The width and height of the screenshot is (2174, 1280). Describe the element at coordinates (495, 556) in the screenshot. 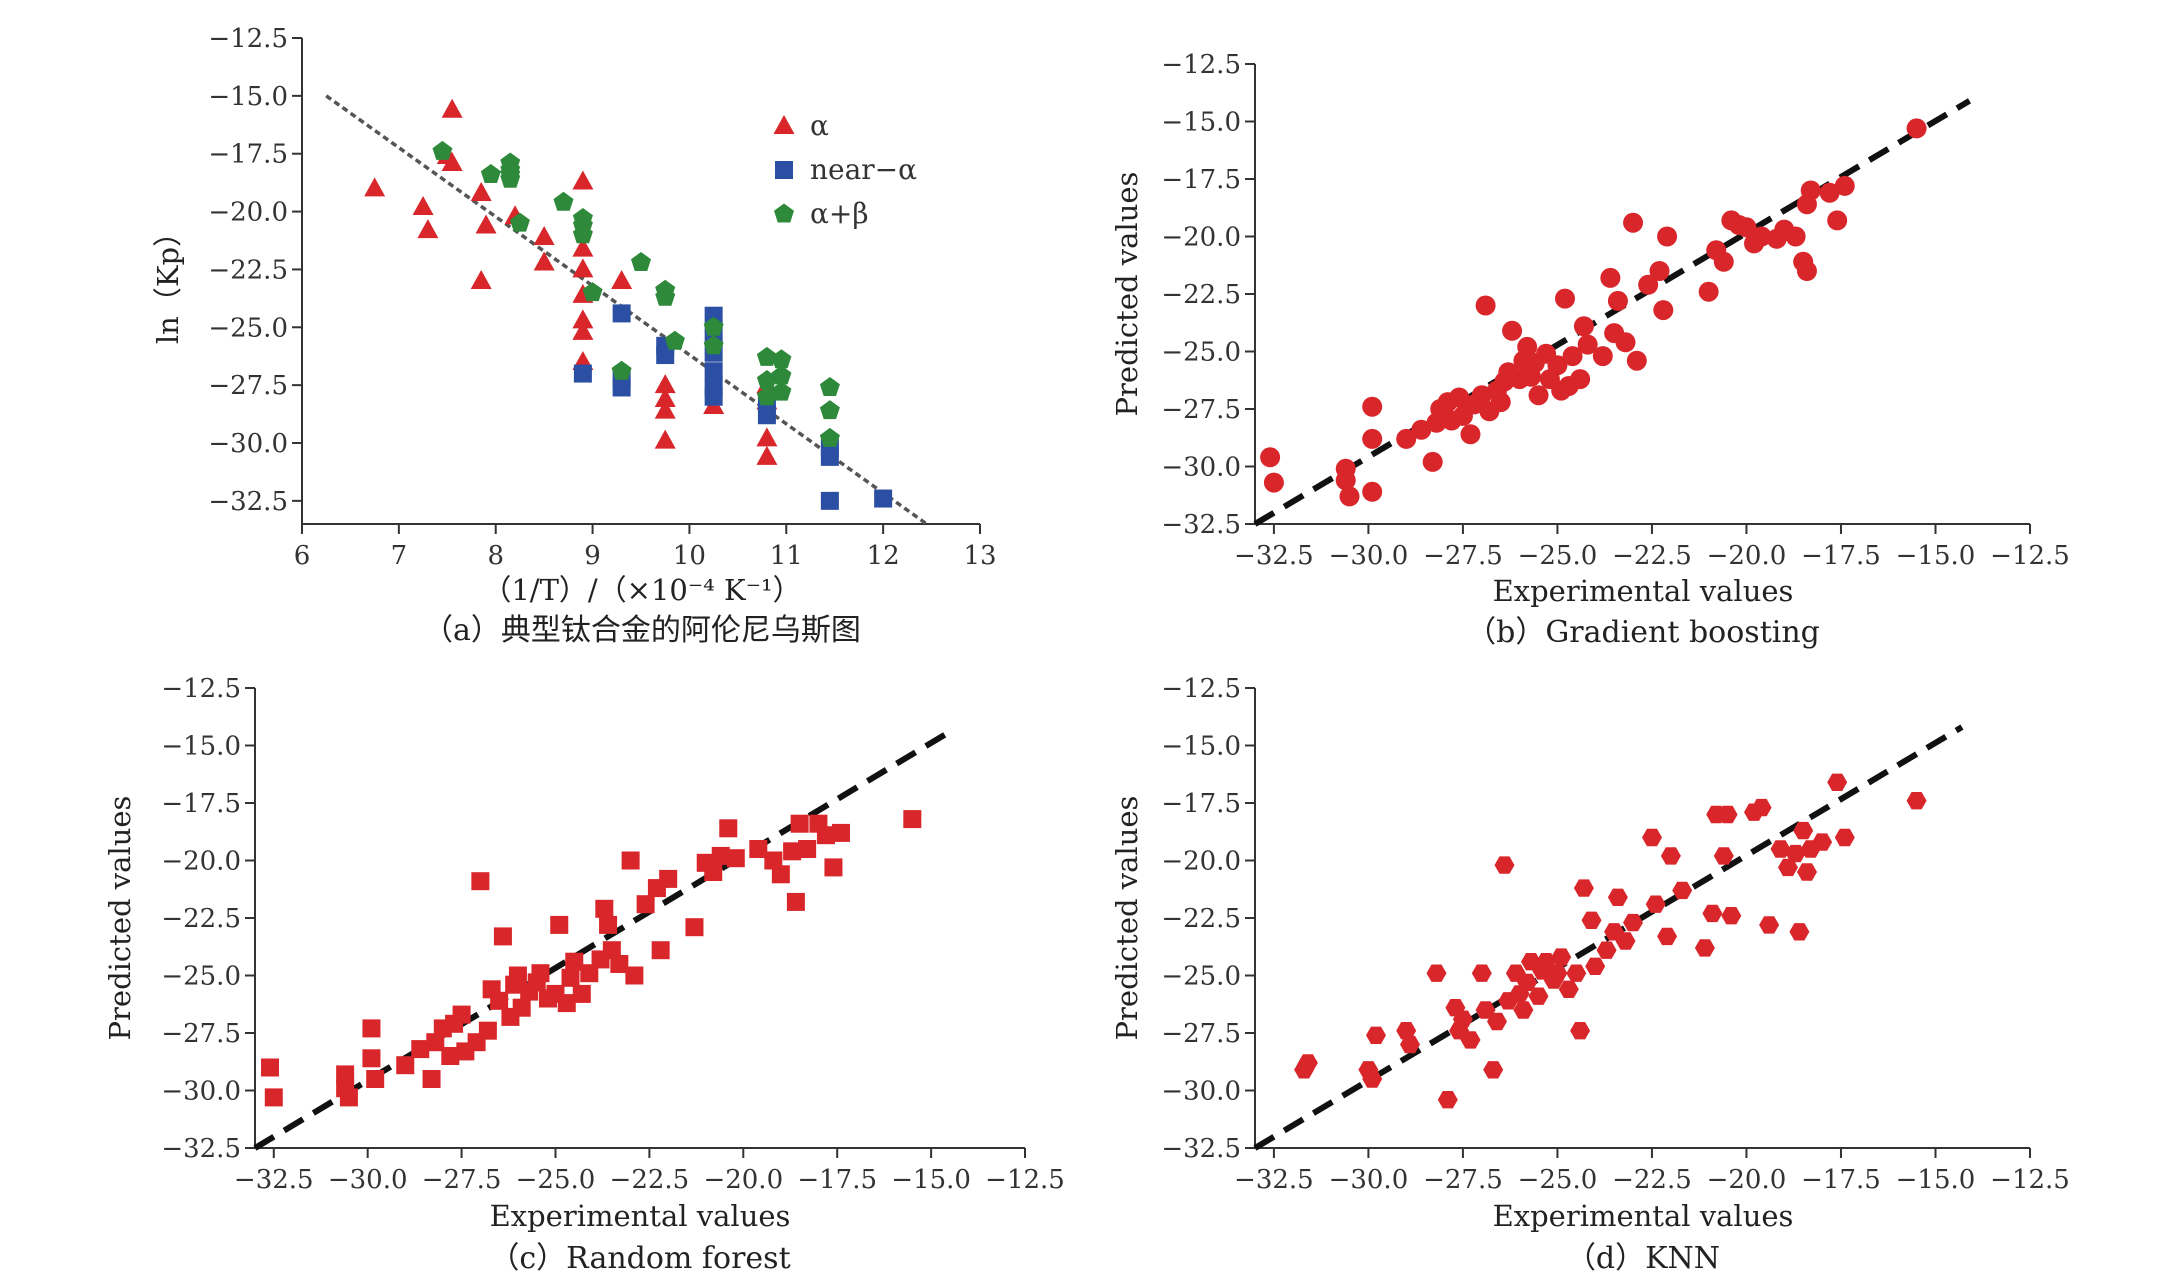

I see `x-tick-label: 8` at that location.